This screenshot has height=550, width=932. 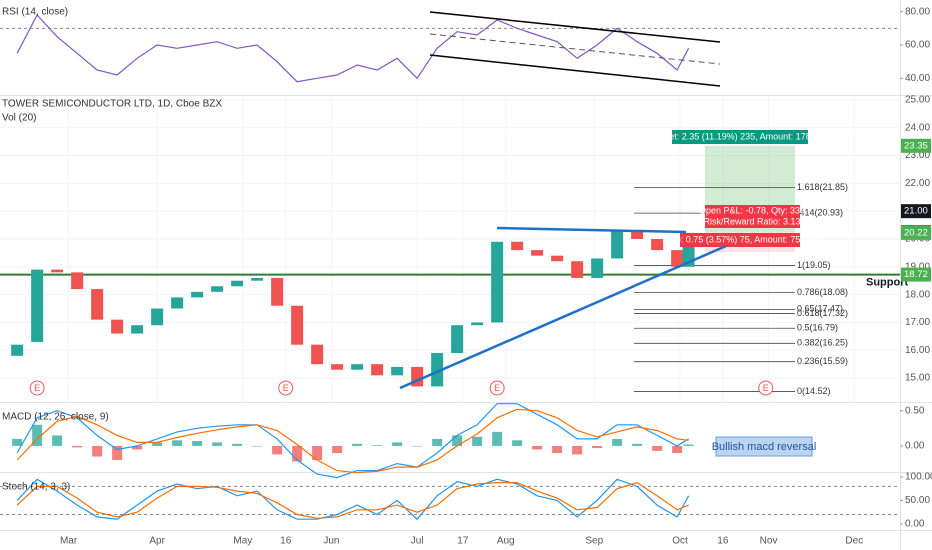 What do you see at coordinates (917, 78) in the screenshot?
I see `y-tick-label: 40.00` at bounding box center [917, 78].